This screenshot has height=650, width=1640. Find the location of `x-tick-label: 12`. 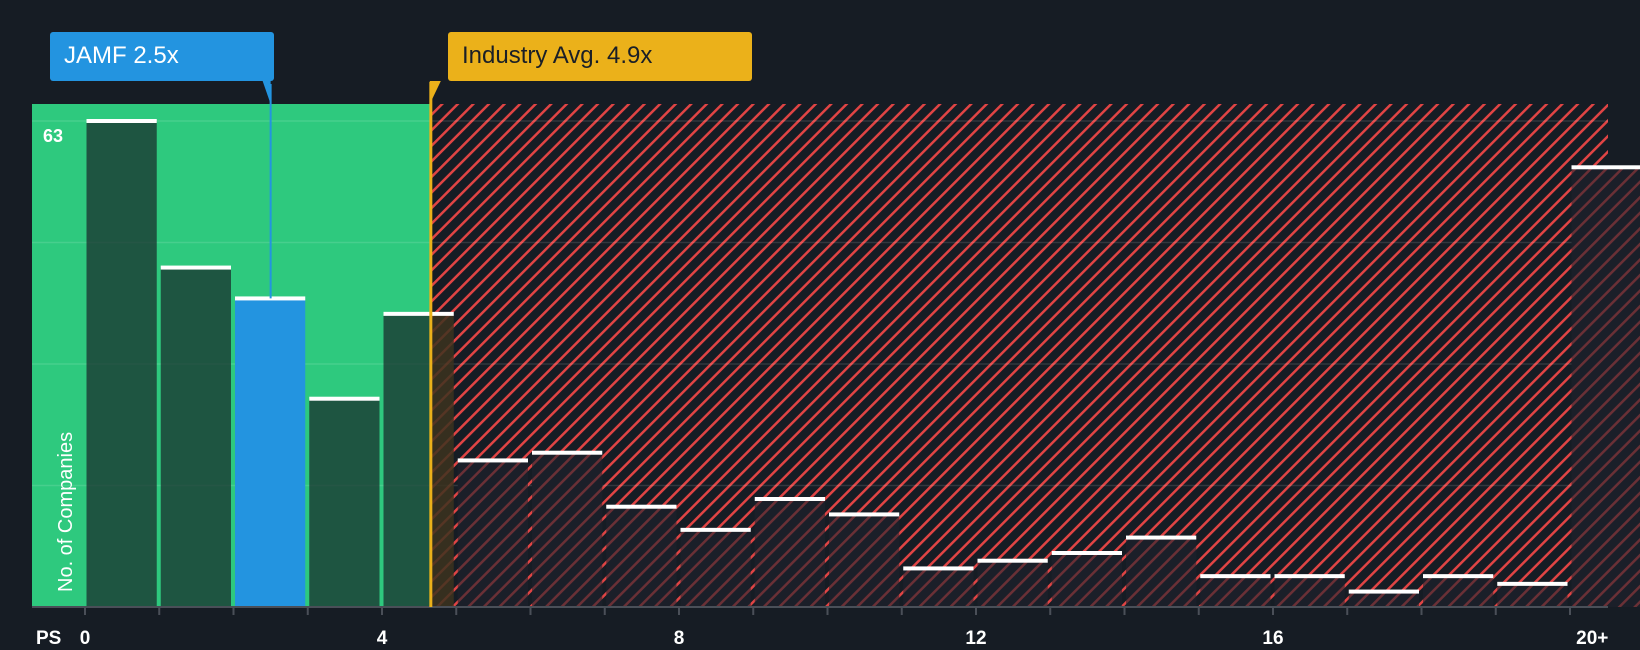

x-tick-label: 12 is located at coordinates (976, 638).